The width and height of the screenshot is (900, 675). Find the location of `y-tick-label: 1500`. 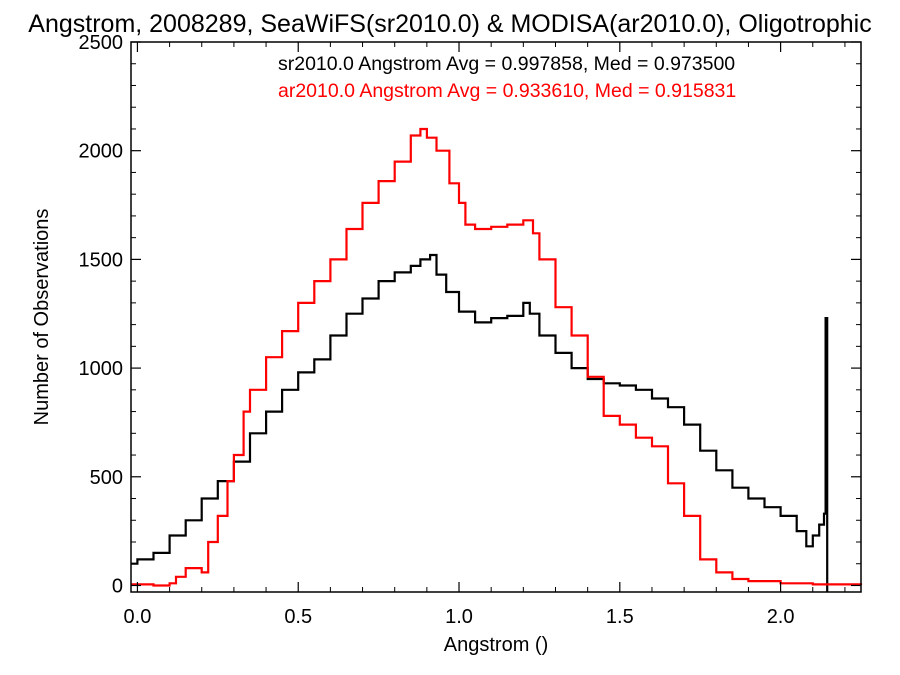

y-tick-label: 1500 is located at coordinates (101, 260).